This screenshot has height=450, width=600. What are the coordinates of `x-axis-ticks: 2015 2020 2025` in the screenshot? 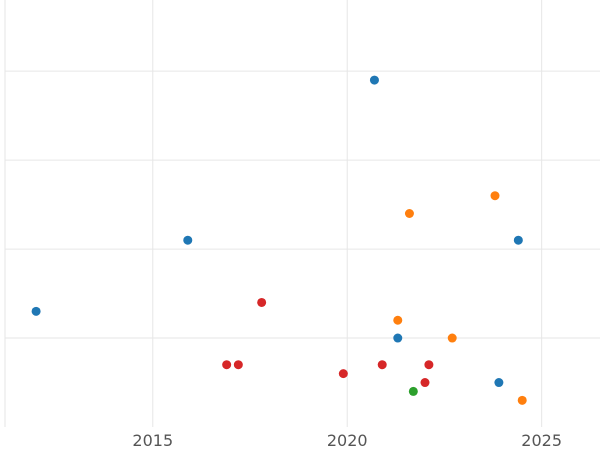 It's located at (347, 440).